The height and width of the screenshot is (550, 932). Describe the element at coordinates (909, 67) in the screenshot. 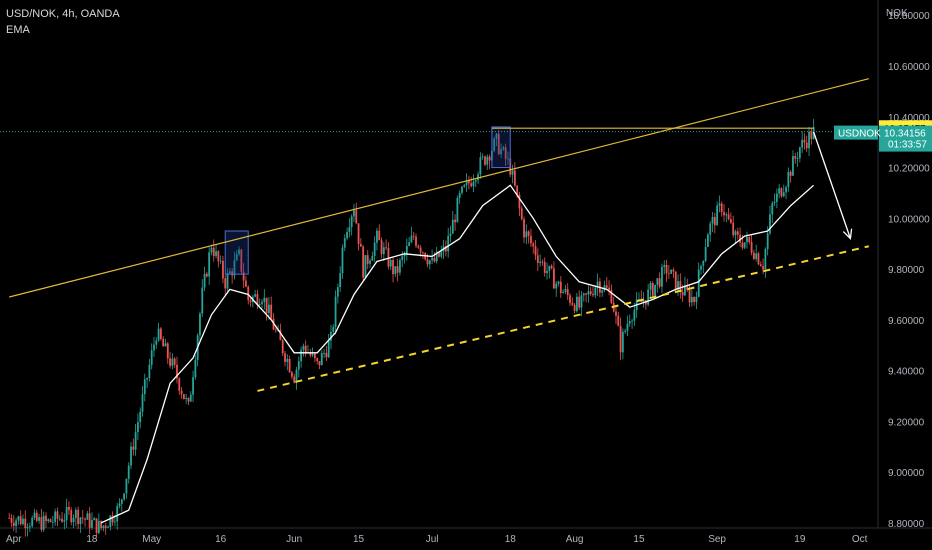

I see `y-tick-label: 10.60000` at that location.